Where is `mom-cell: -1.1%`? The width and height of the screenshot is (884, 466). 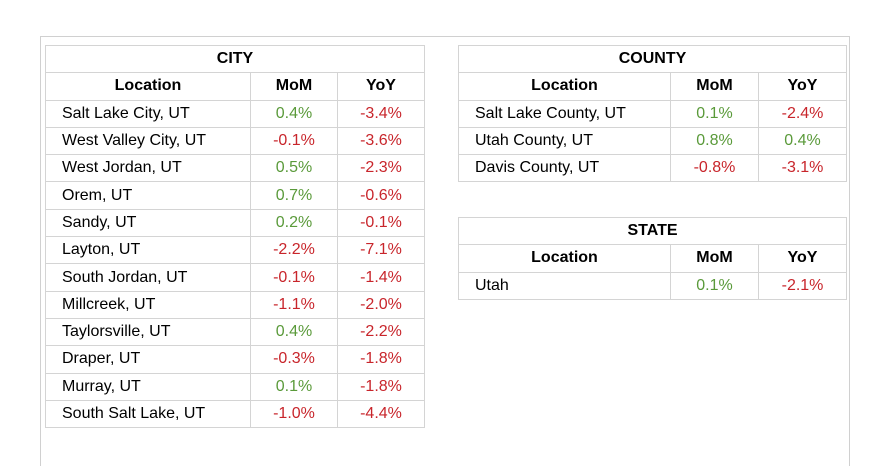 mom-cell: -1.1% is located at coordinates (294, 304).